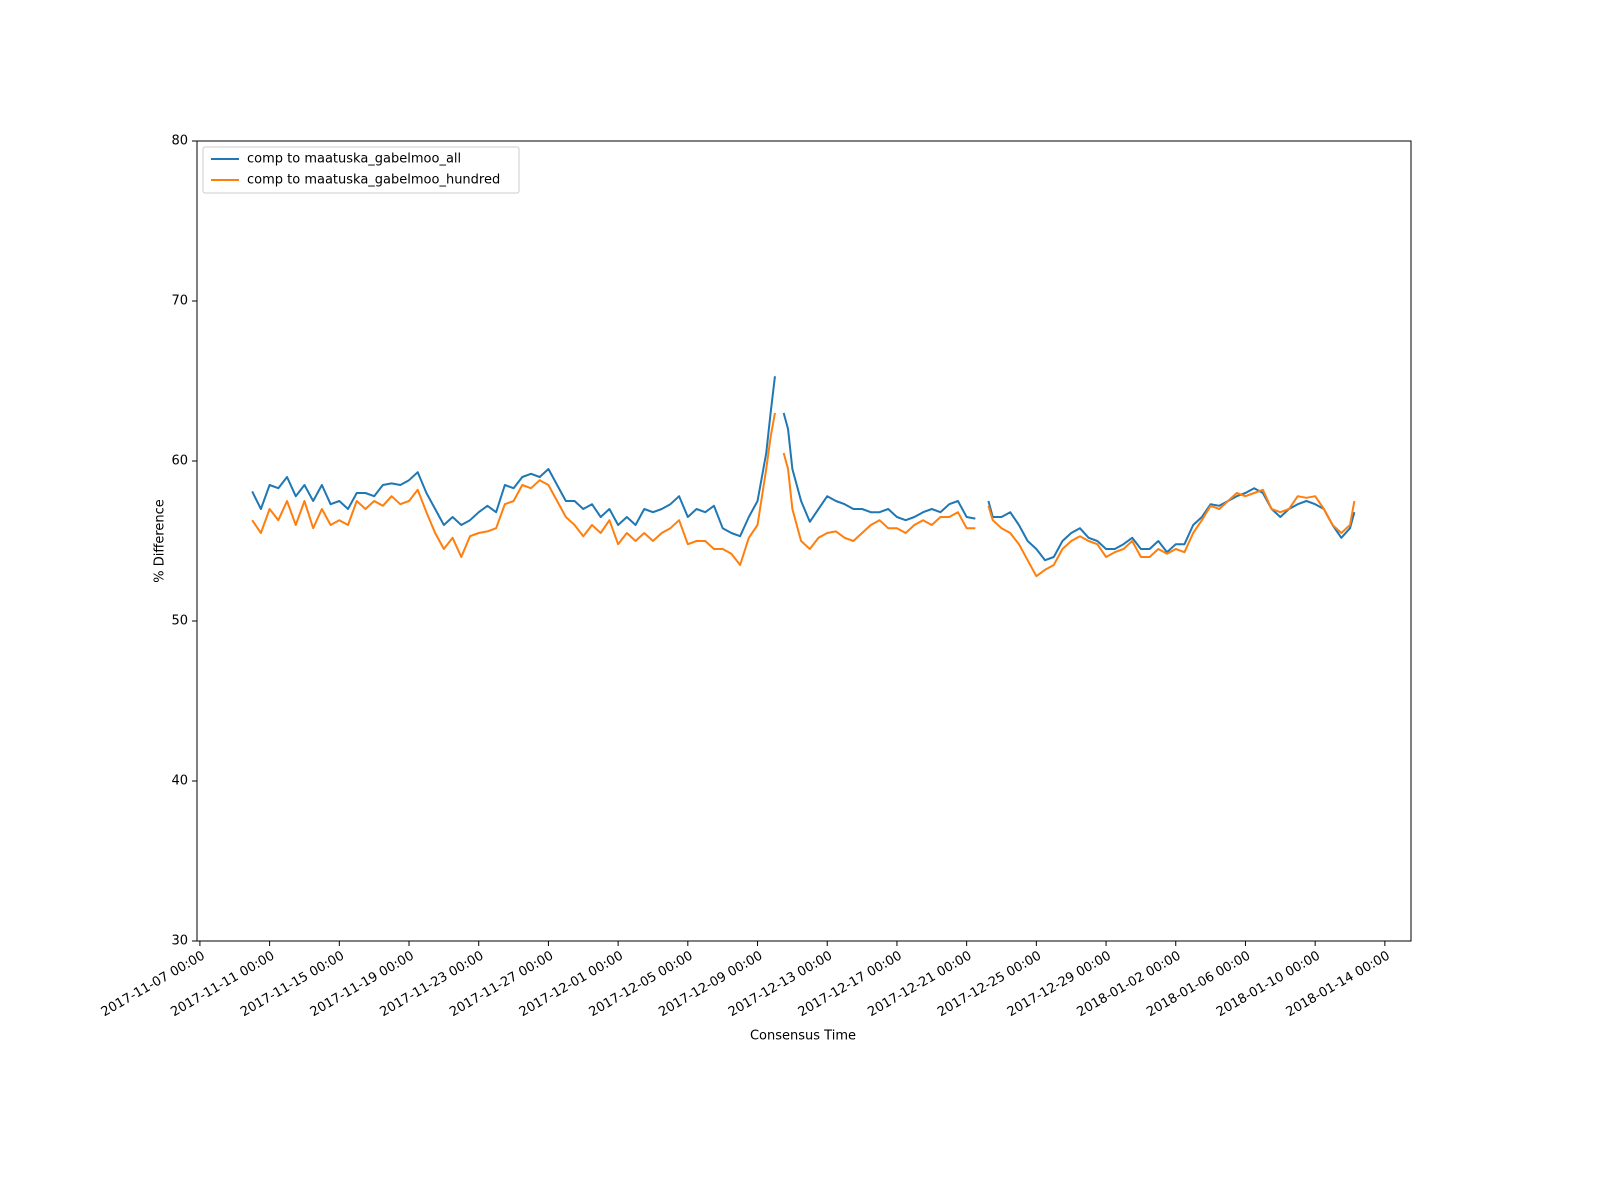 The height and width of the screenshot is (1200, 1600). I want to click on legend-label: comp to maatuska_gabelmoo_all, so click(354, 159).